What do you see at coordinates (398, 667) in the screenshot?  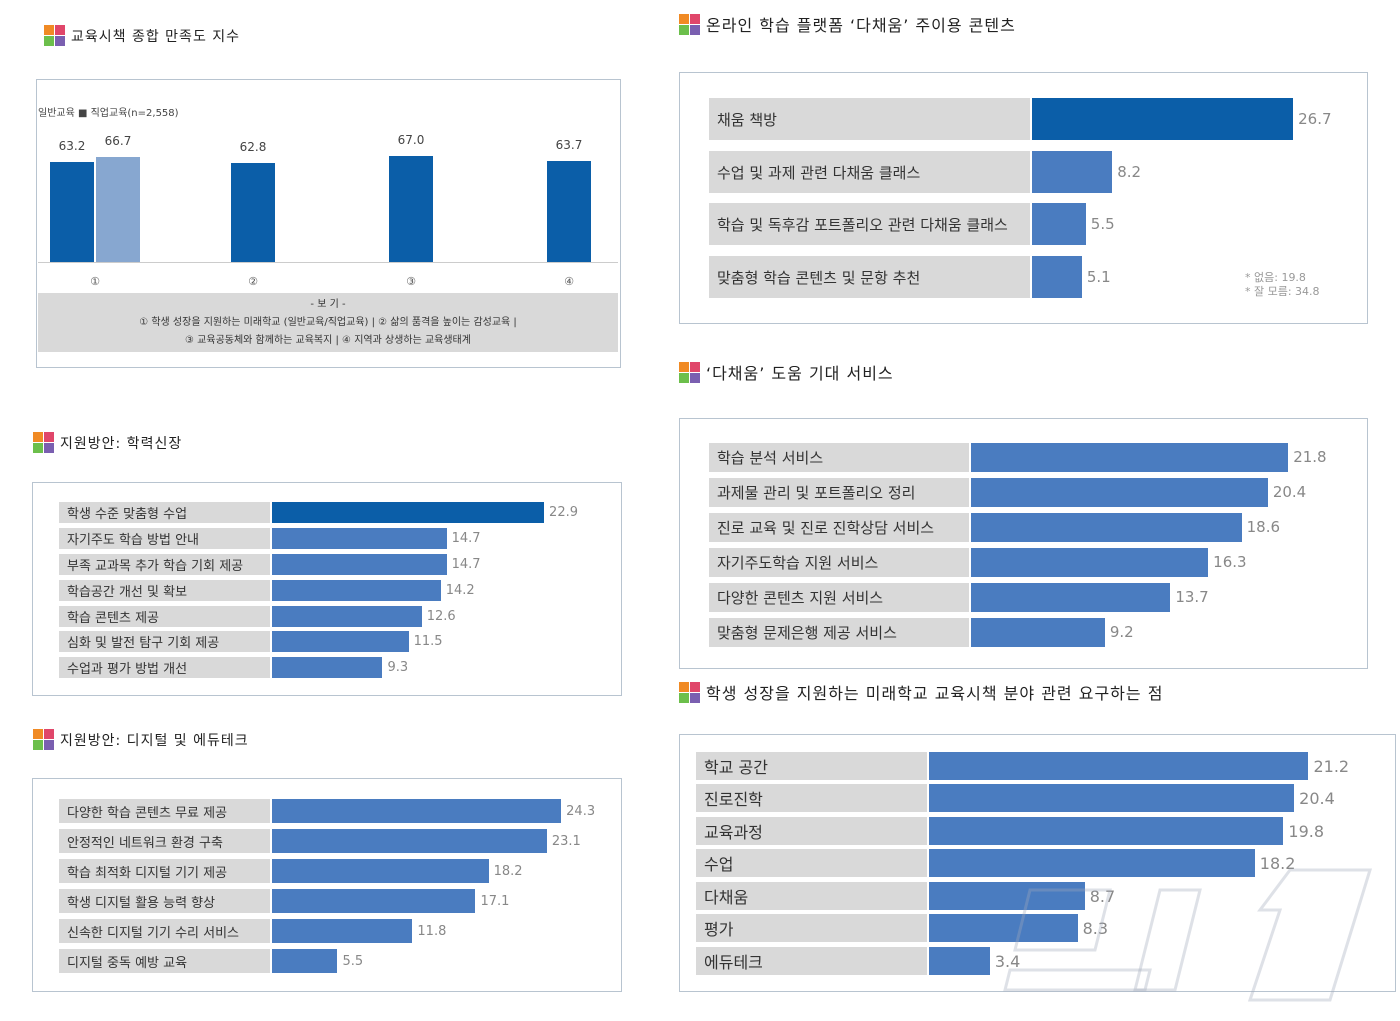 I see `bar-value-label: 9.3` at bounding box center [398, 667].